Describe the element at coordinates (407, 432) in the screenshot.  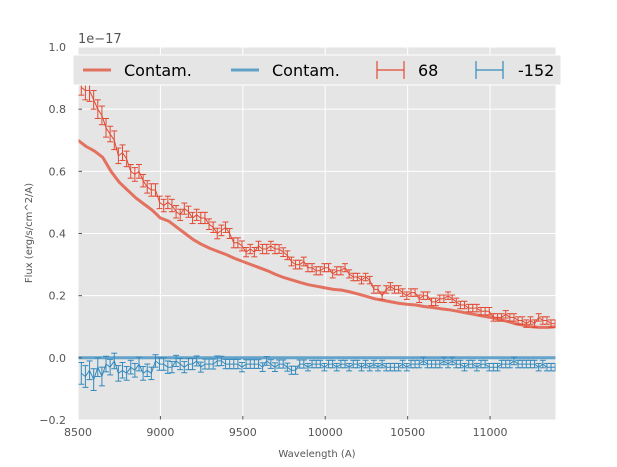
I see `x-tick-label: 10500` at that location.